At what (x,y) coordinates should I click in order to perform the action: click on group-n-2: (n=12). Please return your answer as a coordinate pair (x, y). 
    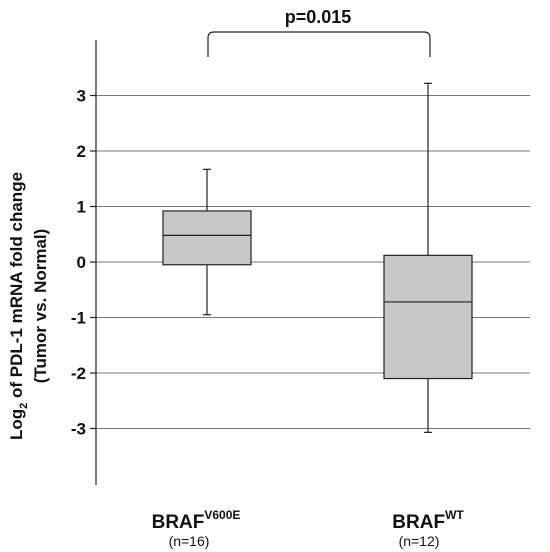
    Looking at the image, I should click on (419, 541).